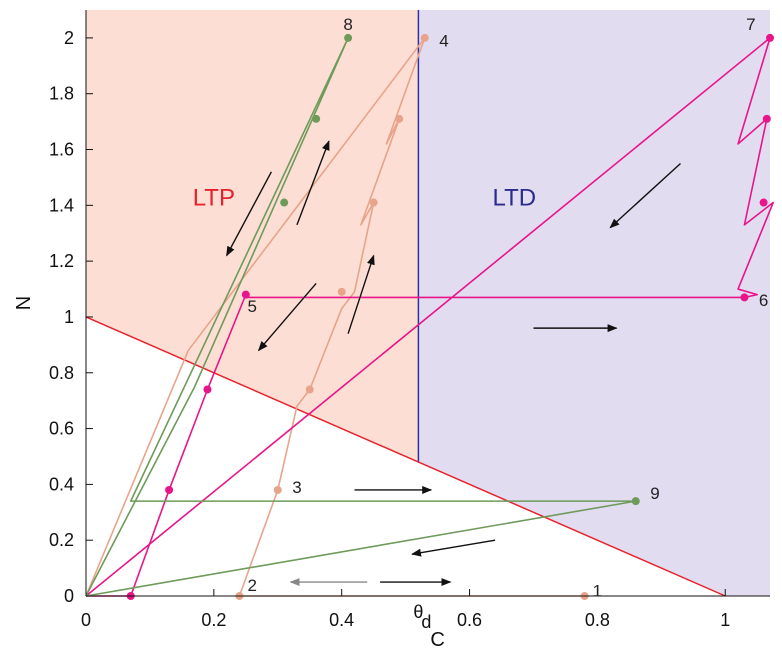  I want to click on point-label-2: 2, so click(251, 585).